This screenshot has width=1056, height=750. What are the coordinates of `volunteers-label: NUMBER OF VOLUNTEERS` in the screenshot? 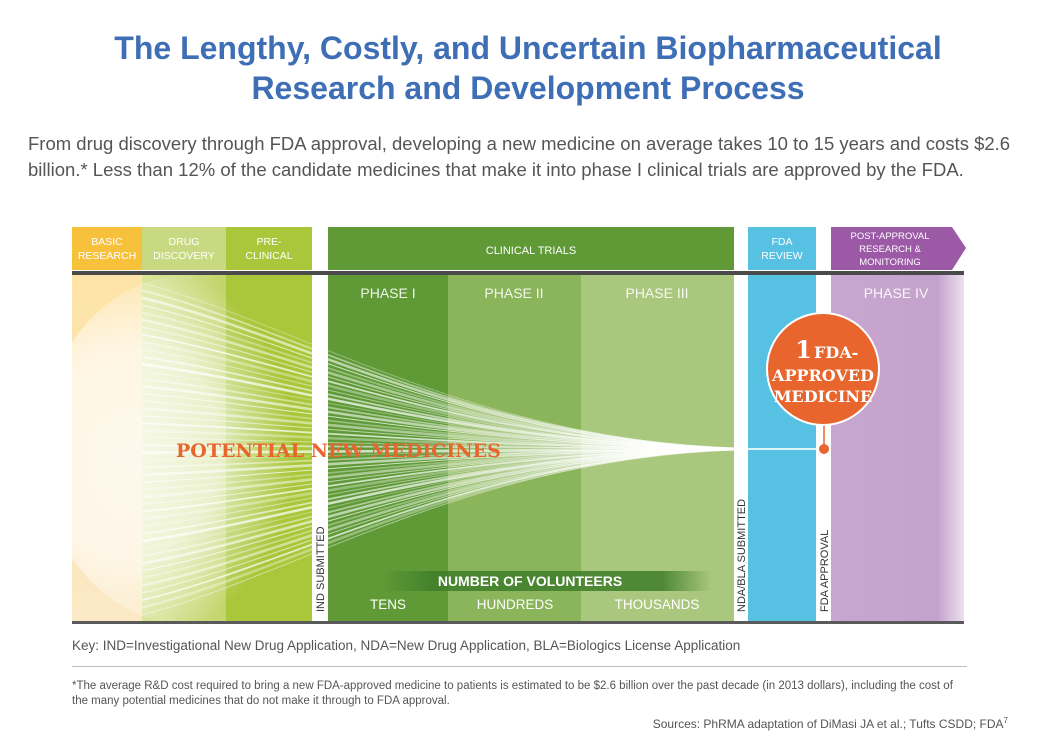 It's located at (530, 581).